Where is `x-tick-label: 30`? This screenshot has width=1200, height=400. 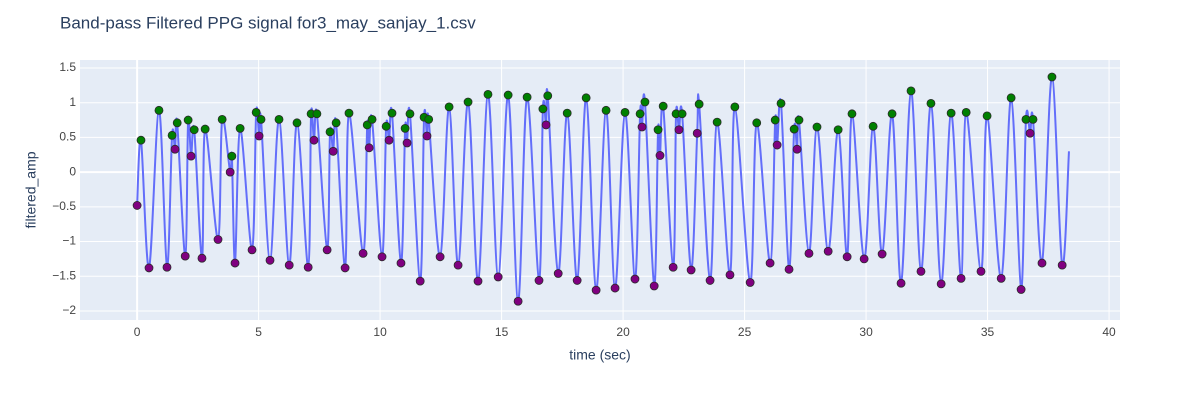 x-tick-label: 30 is located at coordinates (866, 332).